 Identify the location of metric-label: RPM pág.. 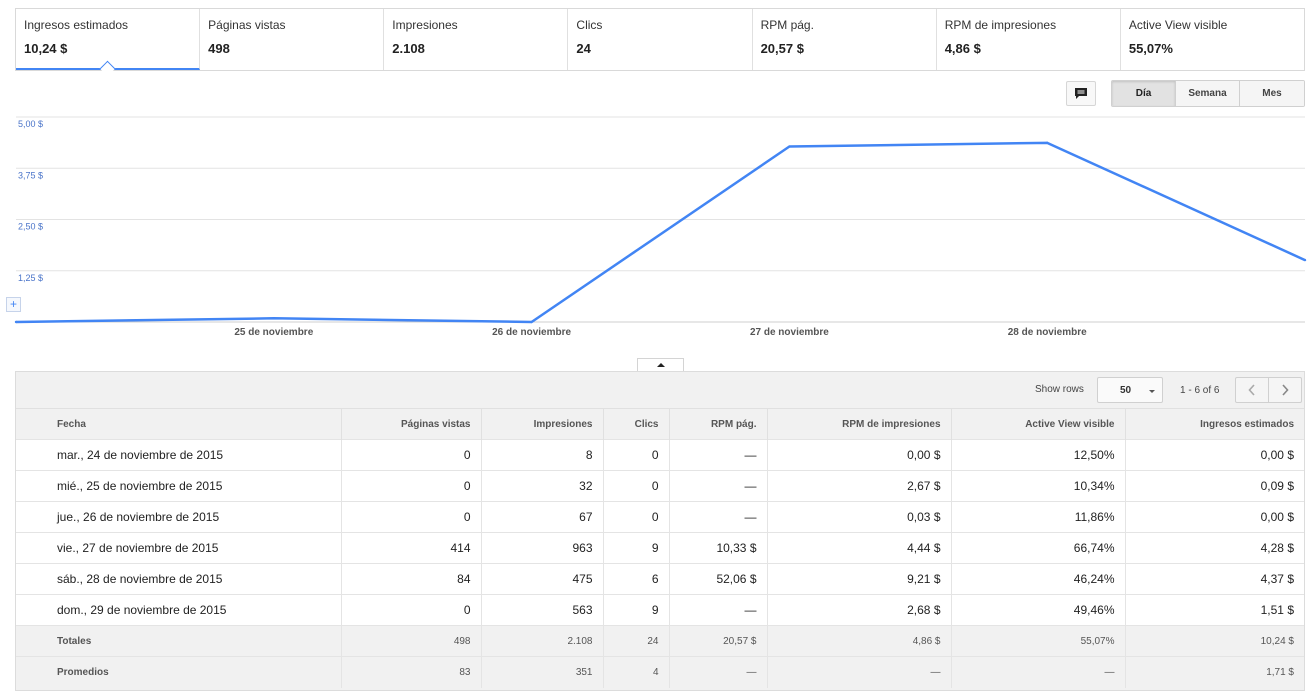
(787, 25).